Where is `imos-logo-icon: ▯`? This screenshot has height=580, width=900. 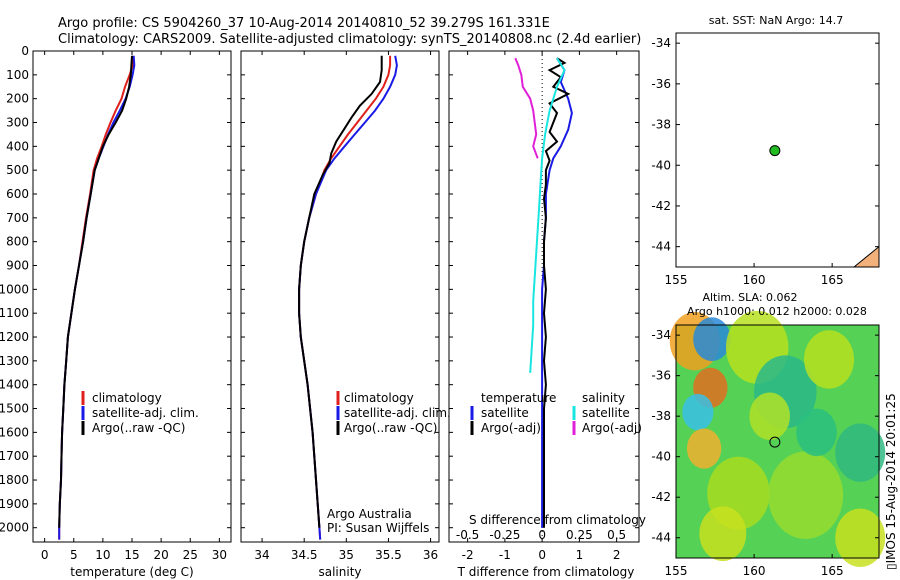
imos-logo-icon: ▯ is located at coordinates (891, 566).